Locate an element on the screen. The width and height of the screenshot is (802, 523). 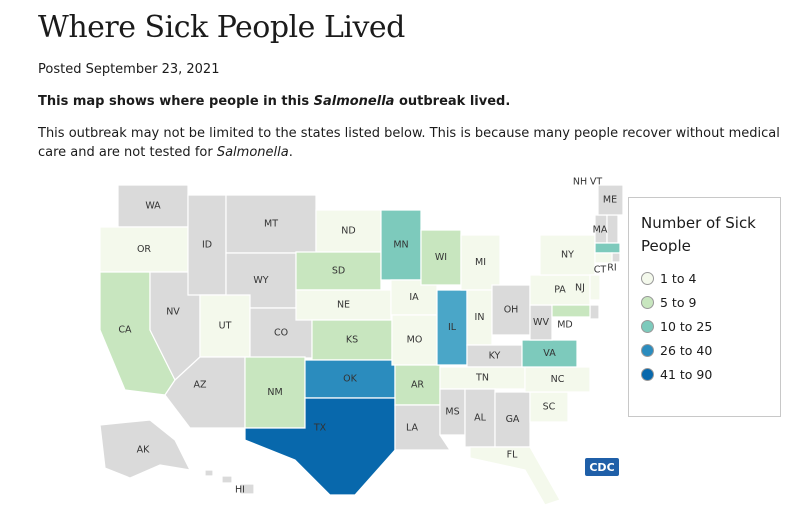
state-label: FL is located at coordinates (512, 455).